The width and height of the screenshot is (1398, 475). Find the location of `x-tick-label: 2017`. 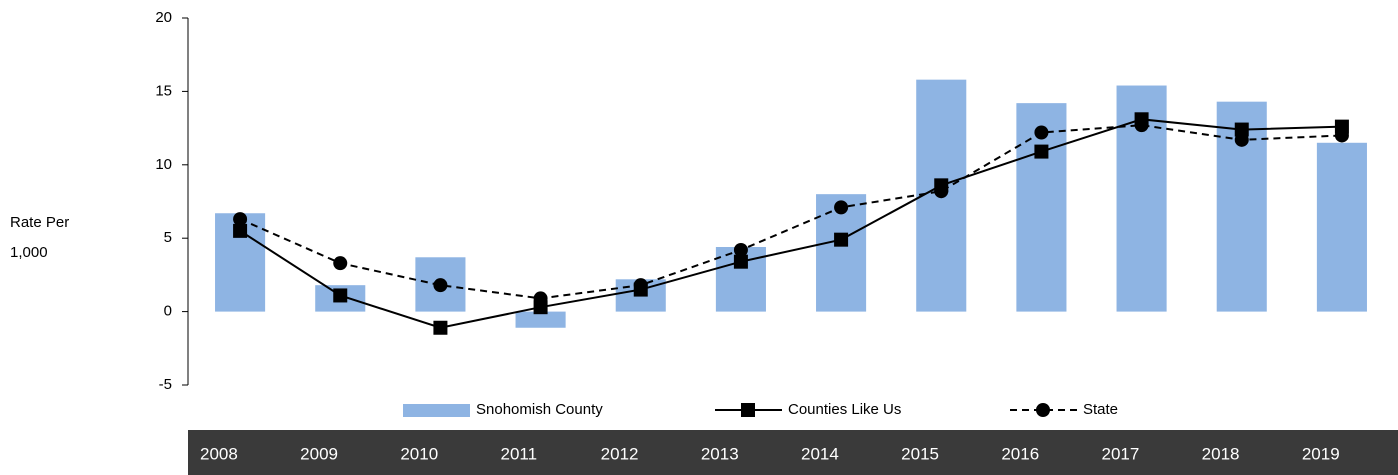

x-tick-label: 2017 is located at coordinates (1121, 453).